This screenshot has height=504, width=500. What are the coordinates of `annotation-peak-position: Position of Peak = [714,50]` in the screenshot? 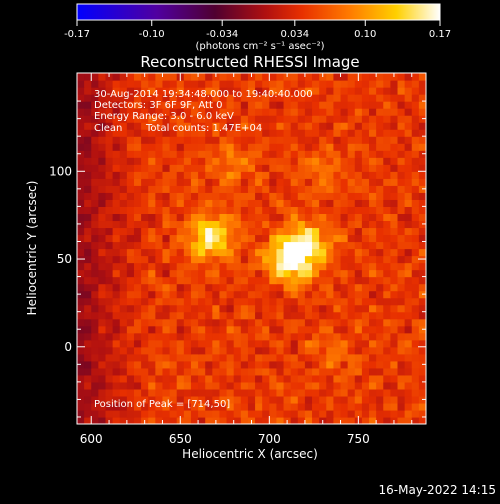 It's located at (162, 404).